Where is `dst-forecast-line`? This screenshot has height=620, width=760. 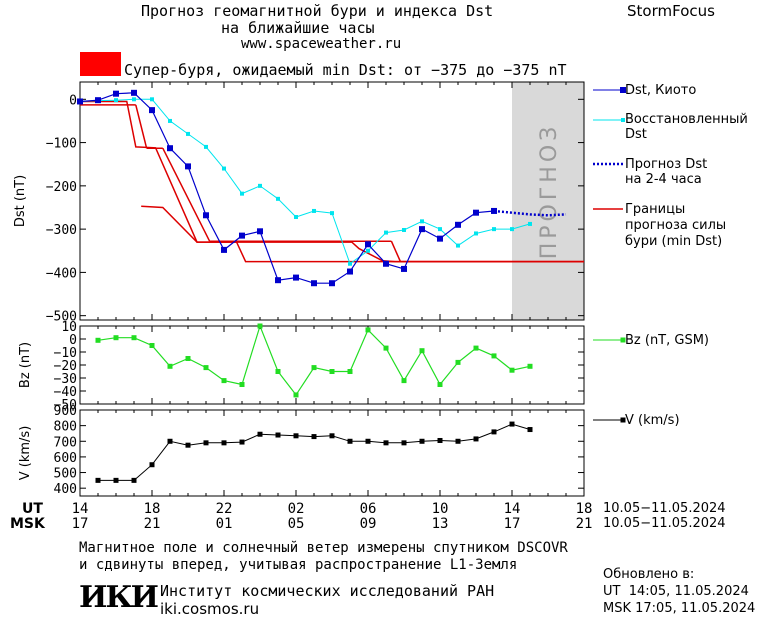 dst-forecast-line is located at coordinates (530, 213).